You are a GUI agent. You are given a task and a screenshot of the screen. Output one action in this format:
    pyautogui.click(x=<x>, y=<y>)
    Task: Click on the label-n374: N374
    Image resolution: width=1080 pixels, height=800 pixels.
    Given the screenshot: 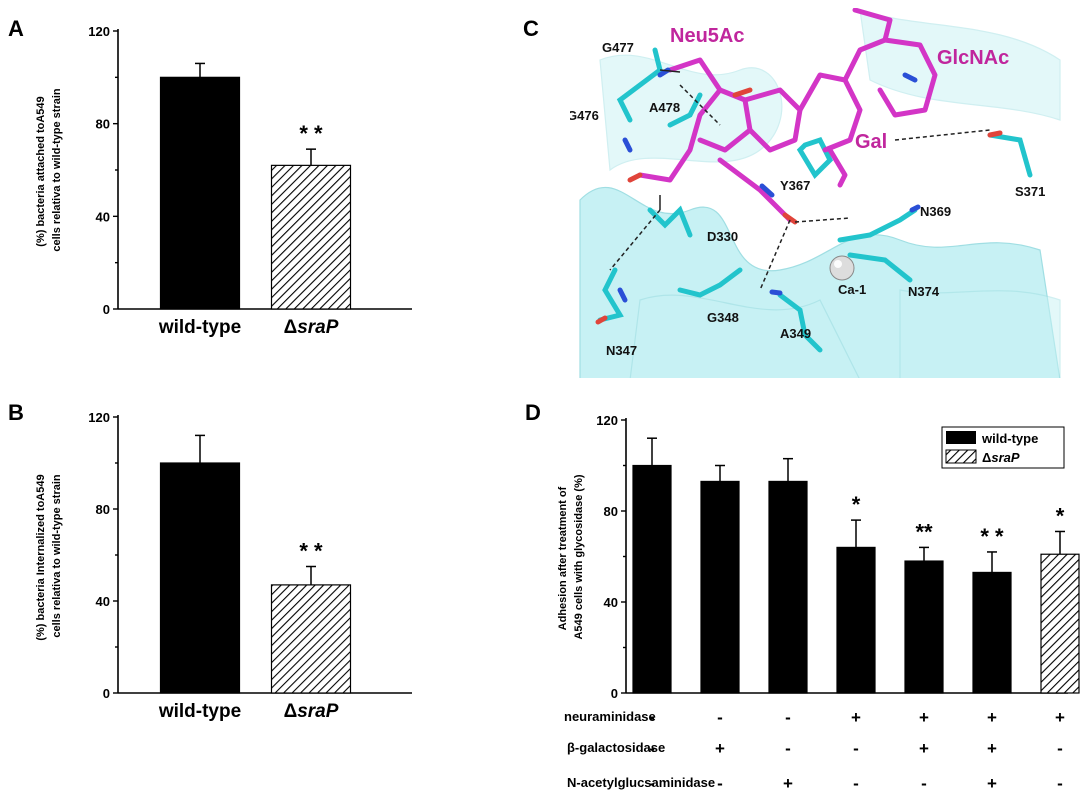 What is the action you would take?
    pyautogui.click(x=924, y=291)
    